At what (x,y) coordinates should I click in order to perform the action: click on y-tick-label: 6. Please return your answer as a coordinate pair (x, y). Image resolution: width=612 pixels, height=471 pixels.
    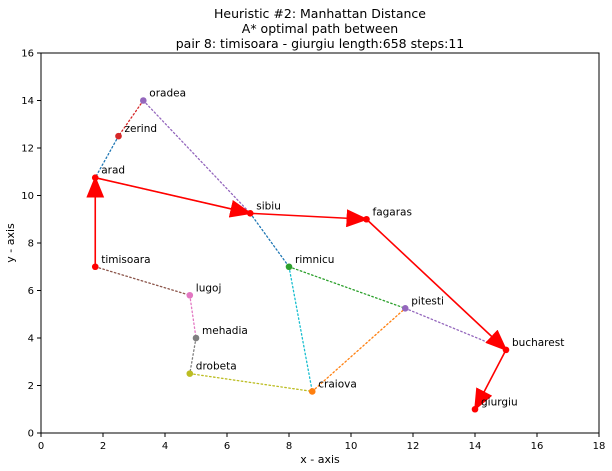
    Looking at the image, I should click on (31, 291).